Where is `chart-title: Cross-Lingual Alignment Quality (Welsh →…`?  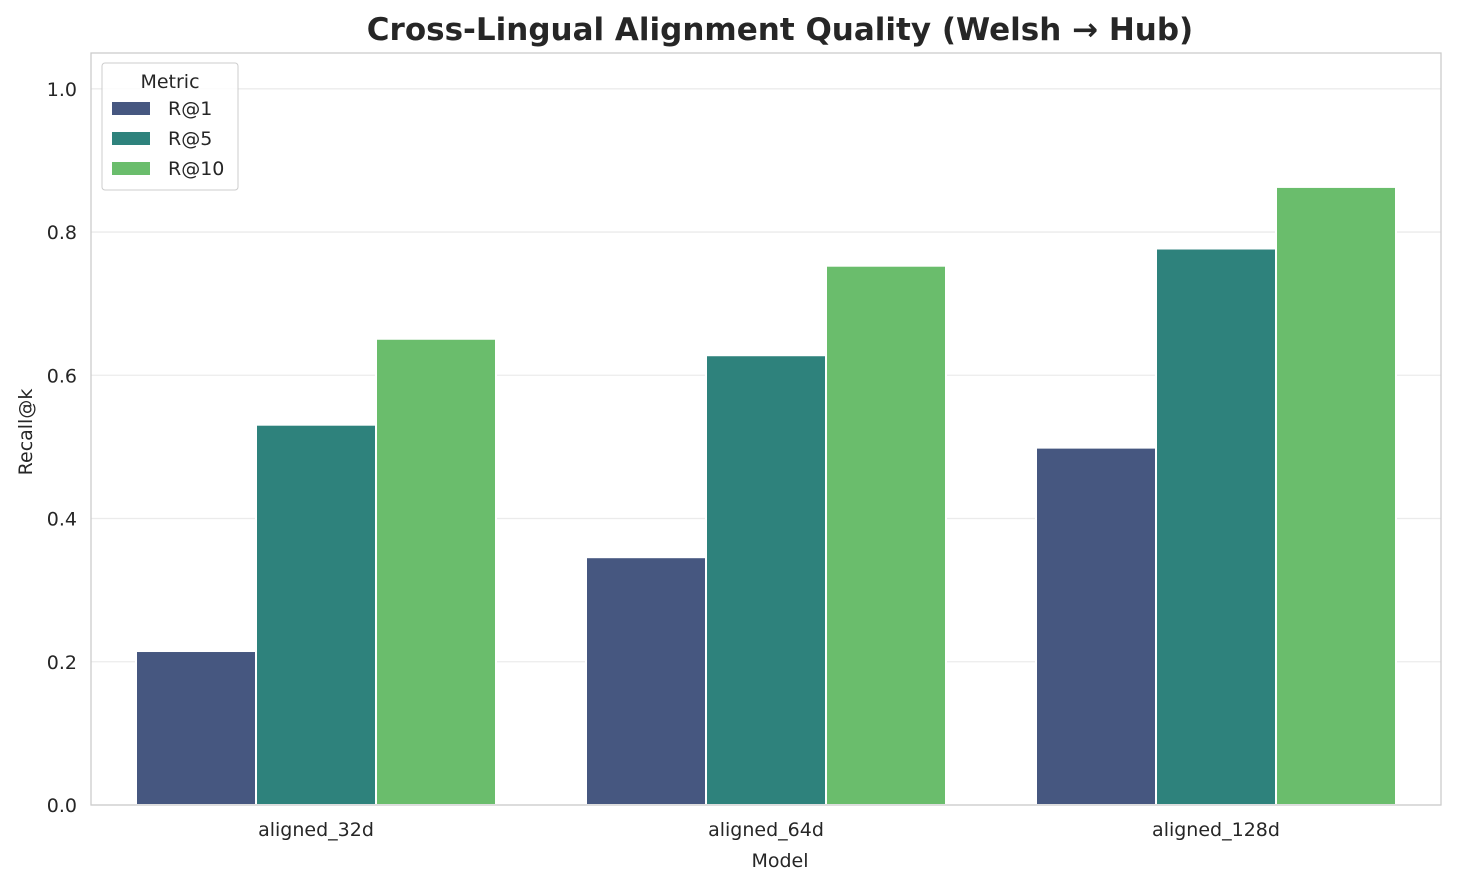
chart-title: Cross-Lingual Alignment Quality (Welsh →… is located at coordinates (780, 30).